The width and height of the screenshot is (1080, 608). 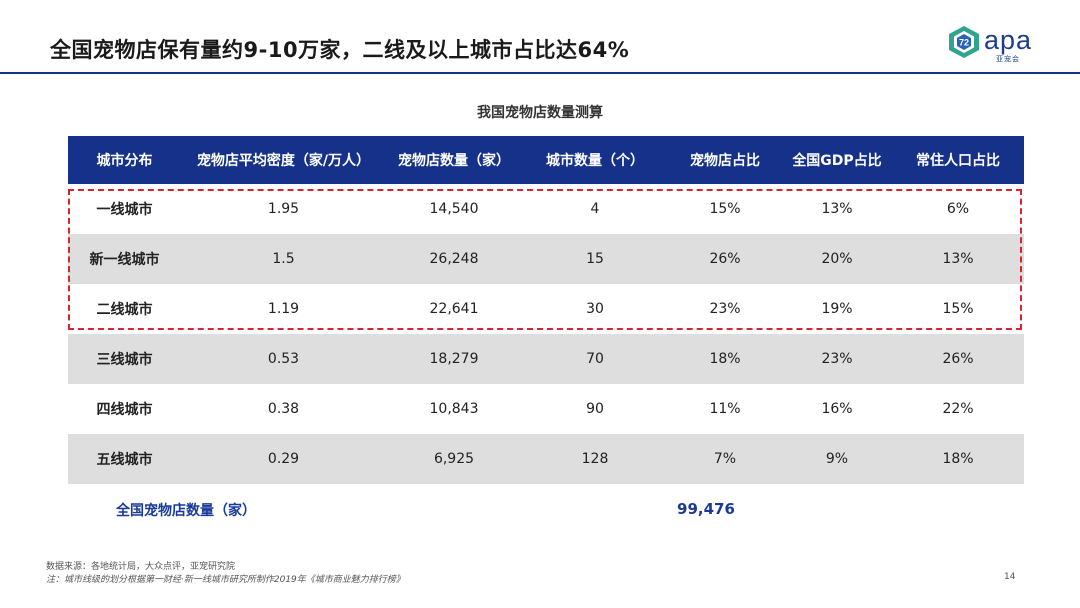 I want to click on gdp-share-cell: 20%, so click(x=837, y=259).